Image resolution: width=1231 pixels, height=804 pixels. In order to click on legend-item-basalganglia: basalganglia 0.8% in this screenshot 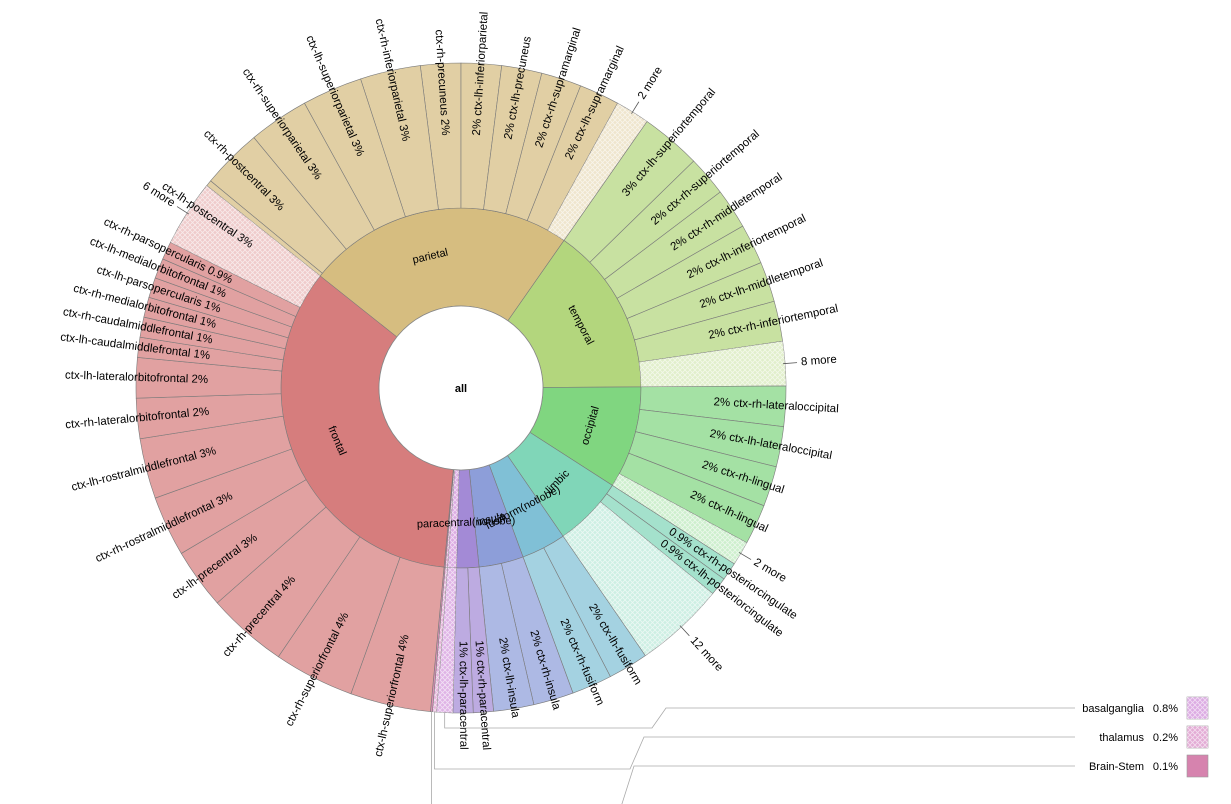, I will do `click(826, 712)`.